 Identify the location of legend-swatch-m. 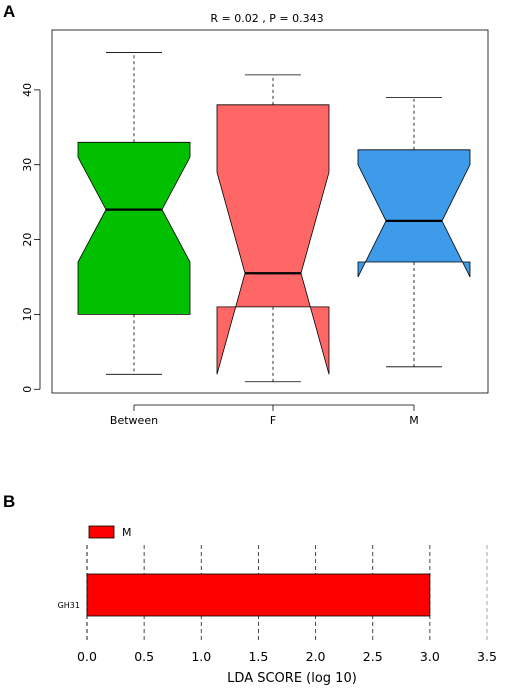
(101, 532).